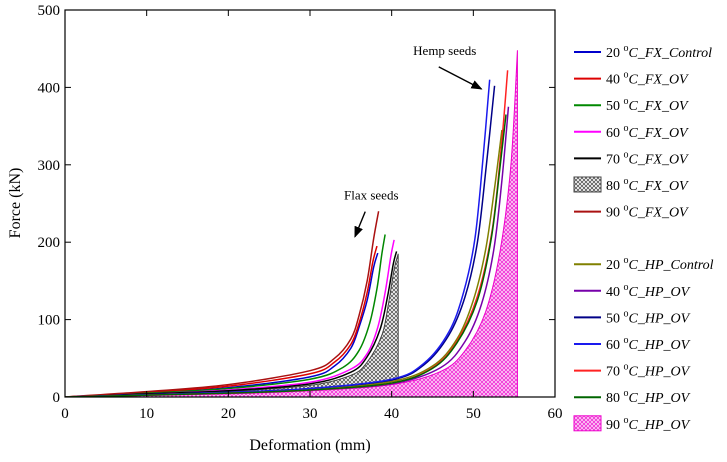 The height and width of the screenshot is (462, 727). Describe the element at coordinates (555, 414) in the screenshot. I see `x-tick-label-6: 60` at that location.